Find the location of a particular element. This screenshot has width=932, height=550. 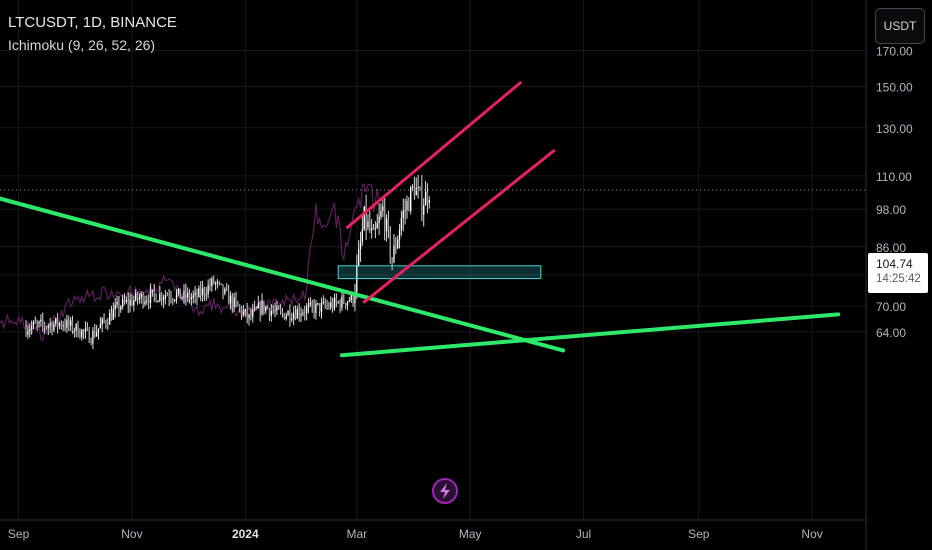

event-marker is located at coordinates (445, 491).